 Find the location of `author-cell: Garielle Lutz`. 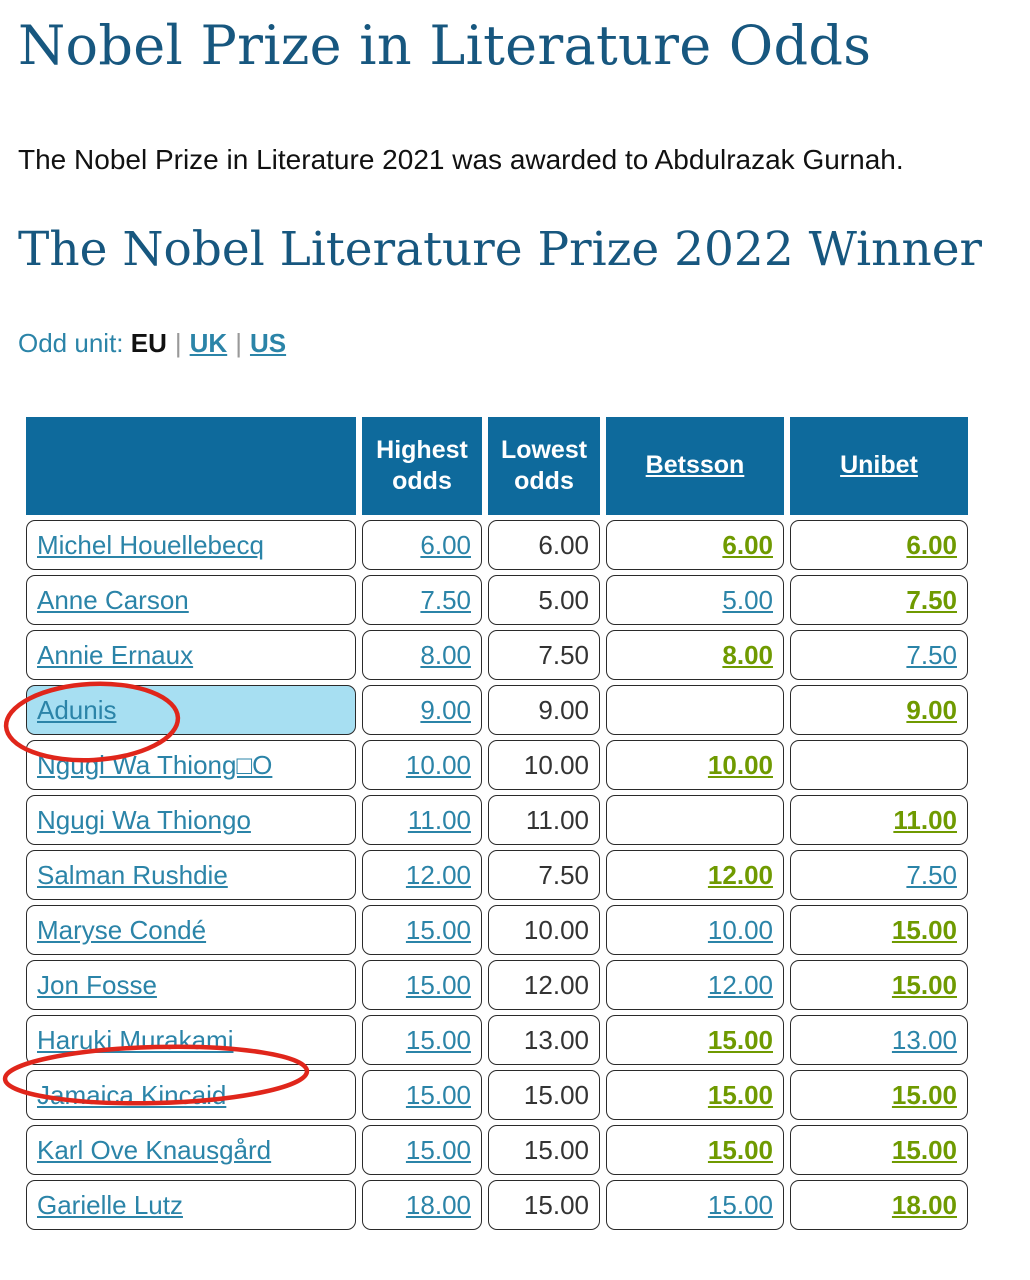

author-cell: Garielle Lutz is located at coordinates (191, 1205).